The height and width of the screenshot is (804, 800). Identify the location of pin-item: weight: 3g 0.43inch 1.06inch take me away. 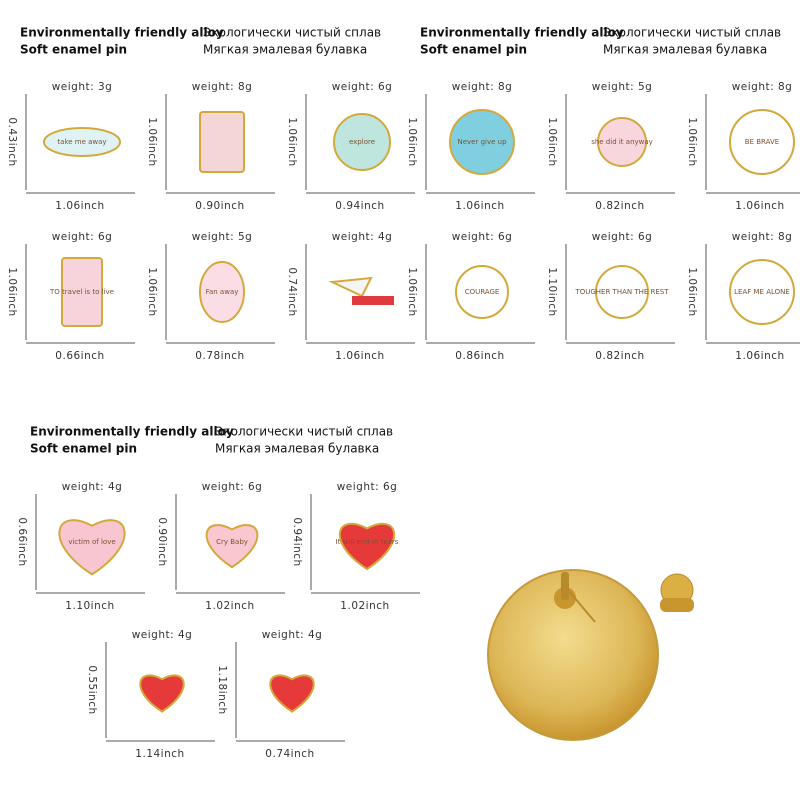
(70, 146).